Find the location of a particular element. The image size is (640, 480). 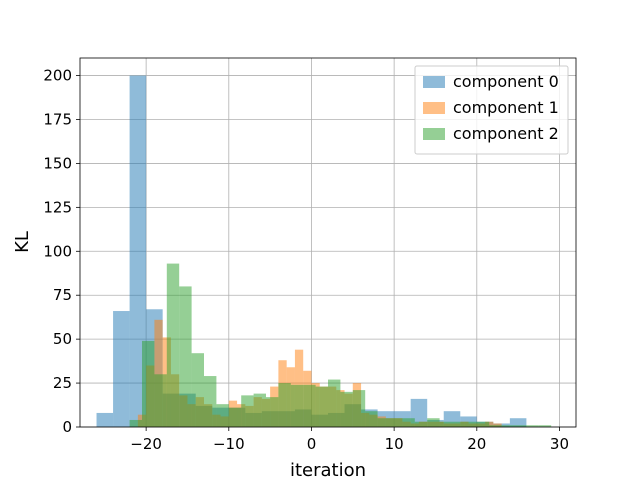

y-tick-label: 125 is located at coordinates (57, 207).